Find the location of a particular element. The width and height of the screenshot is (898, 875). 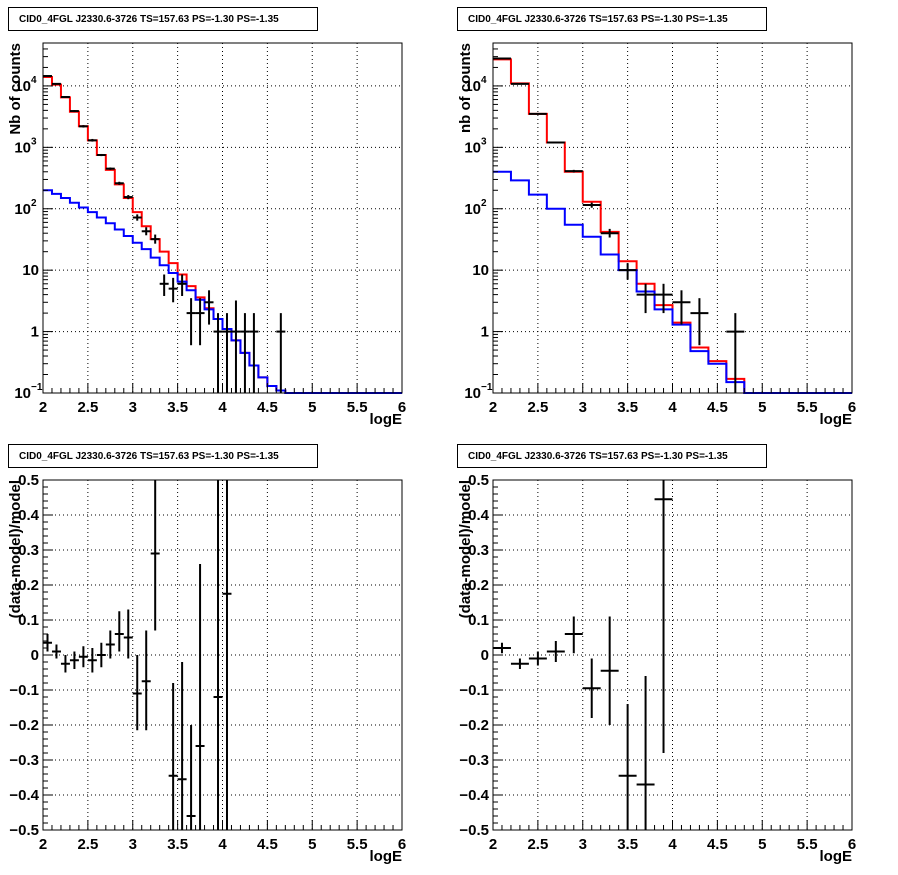

y-tick-label-exponent: 4 is located at coordinates (484, 80).